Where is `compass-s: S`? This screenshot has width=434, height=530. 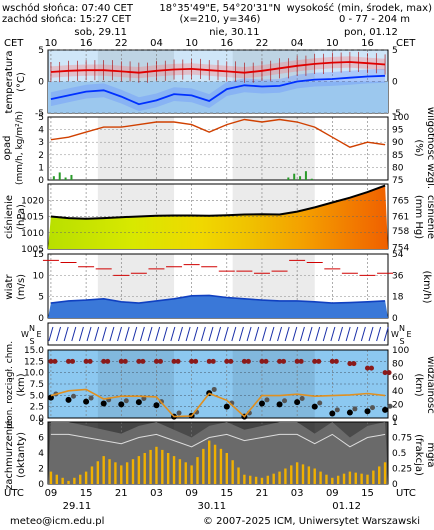
compass-s: S is located at coordinates (401, 341).